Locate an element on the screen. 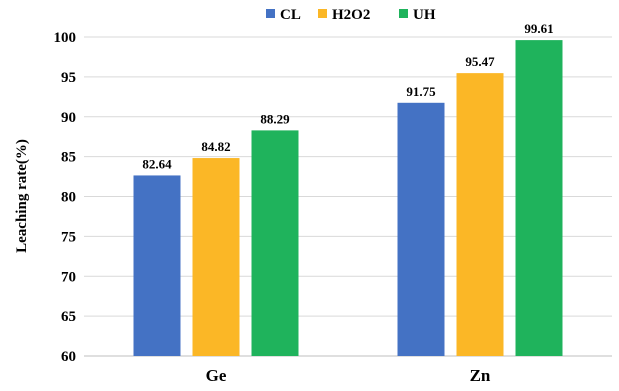 This screenshot has width=619, height=391. bar-ge-cl is located at coordinates (157, 265).